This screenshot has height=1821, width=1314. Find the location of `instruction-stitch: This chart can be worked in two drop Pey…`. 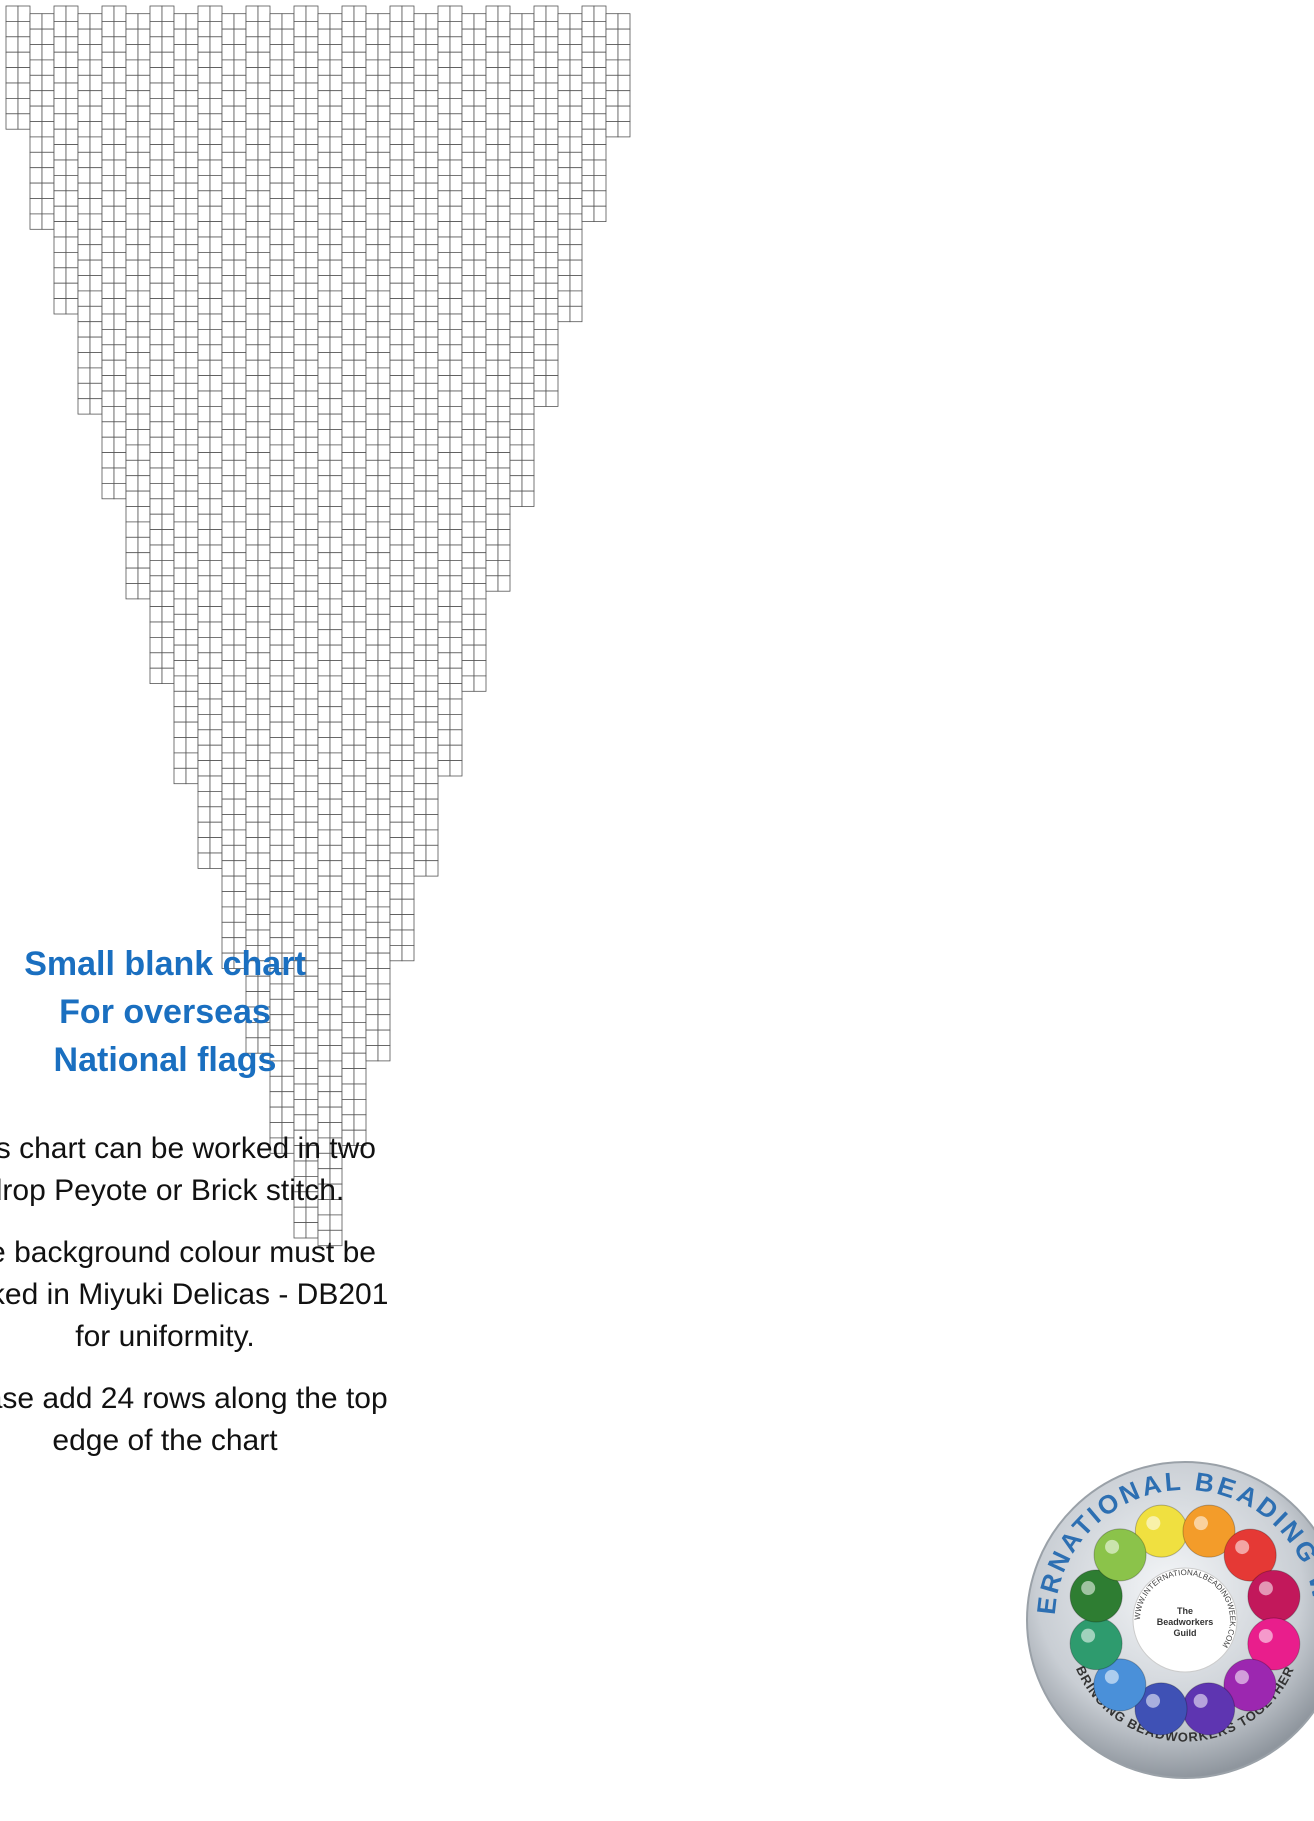

instruction-stitch: This chart can be worked in two drop Pey… is located at coordinates (188, 1169).